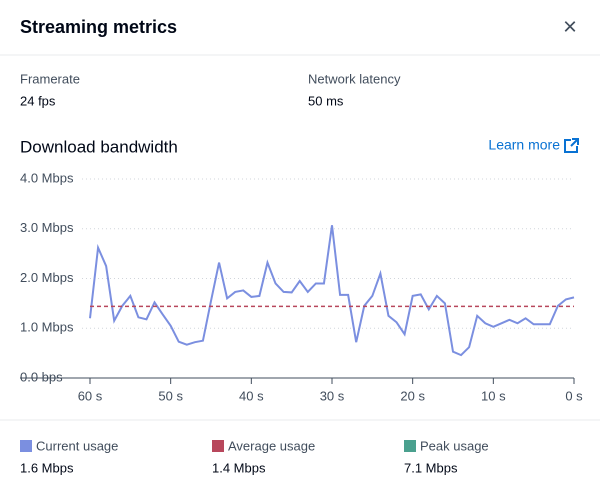 This screenshot has height=490, width=600. What do you see at coordinates (170, 395) in the screenshot?
I see `x-tick-label: 50 s` at bounding box center [170, 395].